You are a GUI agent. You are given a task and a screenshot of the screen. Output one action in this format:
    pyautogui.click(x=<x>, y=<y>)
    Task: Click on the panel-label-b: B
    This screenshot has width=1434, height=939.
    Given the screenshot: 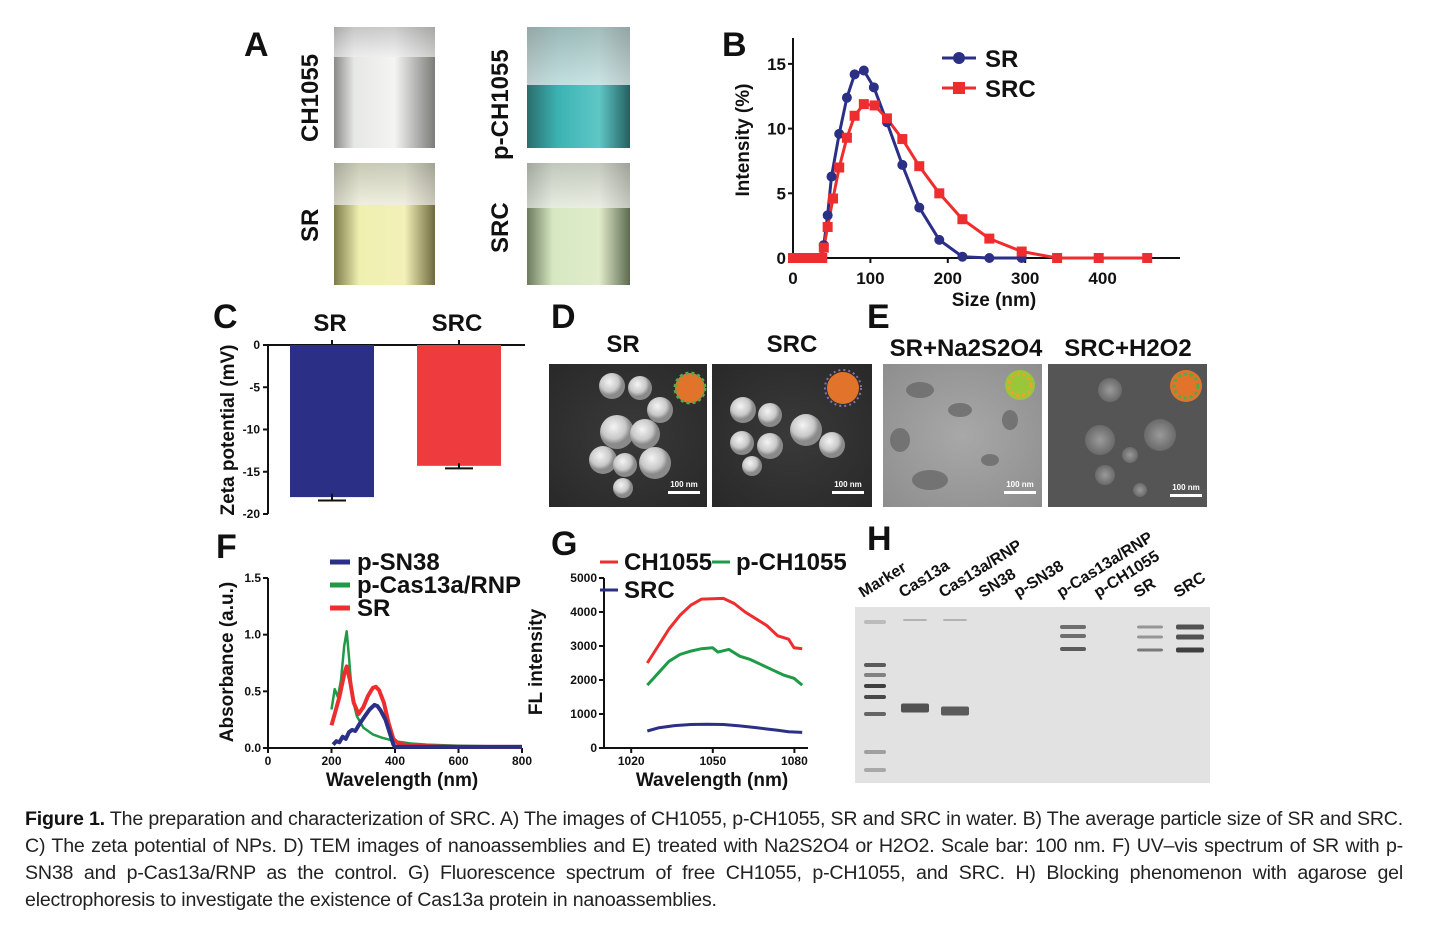 What is the action you would take?
    pyautogui.click(x=734, y=45)
    